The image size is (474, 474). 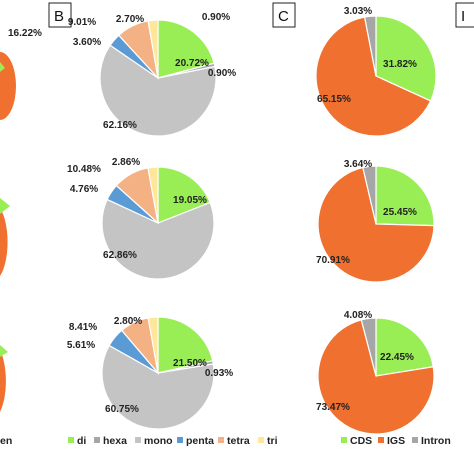 I want to click on svg-text: B, so click(x=59, y=16).